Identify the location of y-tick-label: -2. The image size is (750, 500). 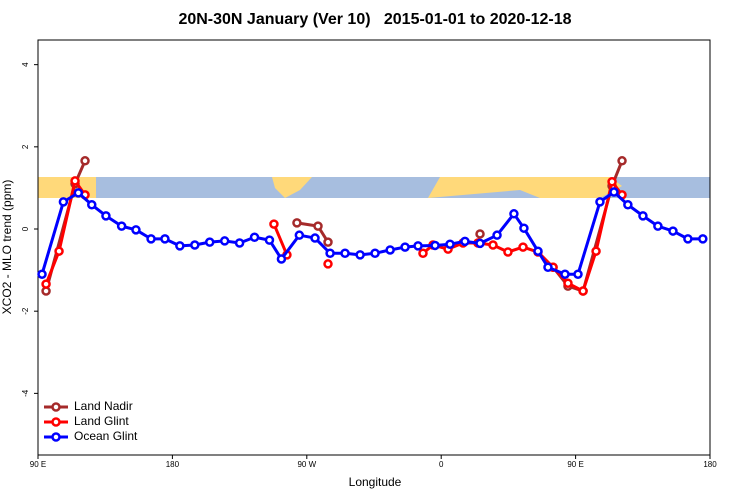
(25, 311).